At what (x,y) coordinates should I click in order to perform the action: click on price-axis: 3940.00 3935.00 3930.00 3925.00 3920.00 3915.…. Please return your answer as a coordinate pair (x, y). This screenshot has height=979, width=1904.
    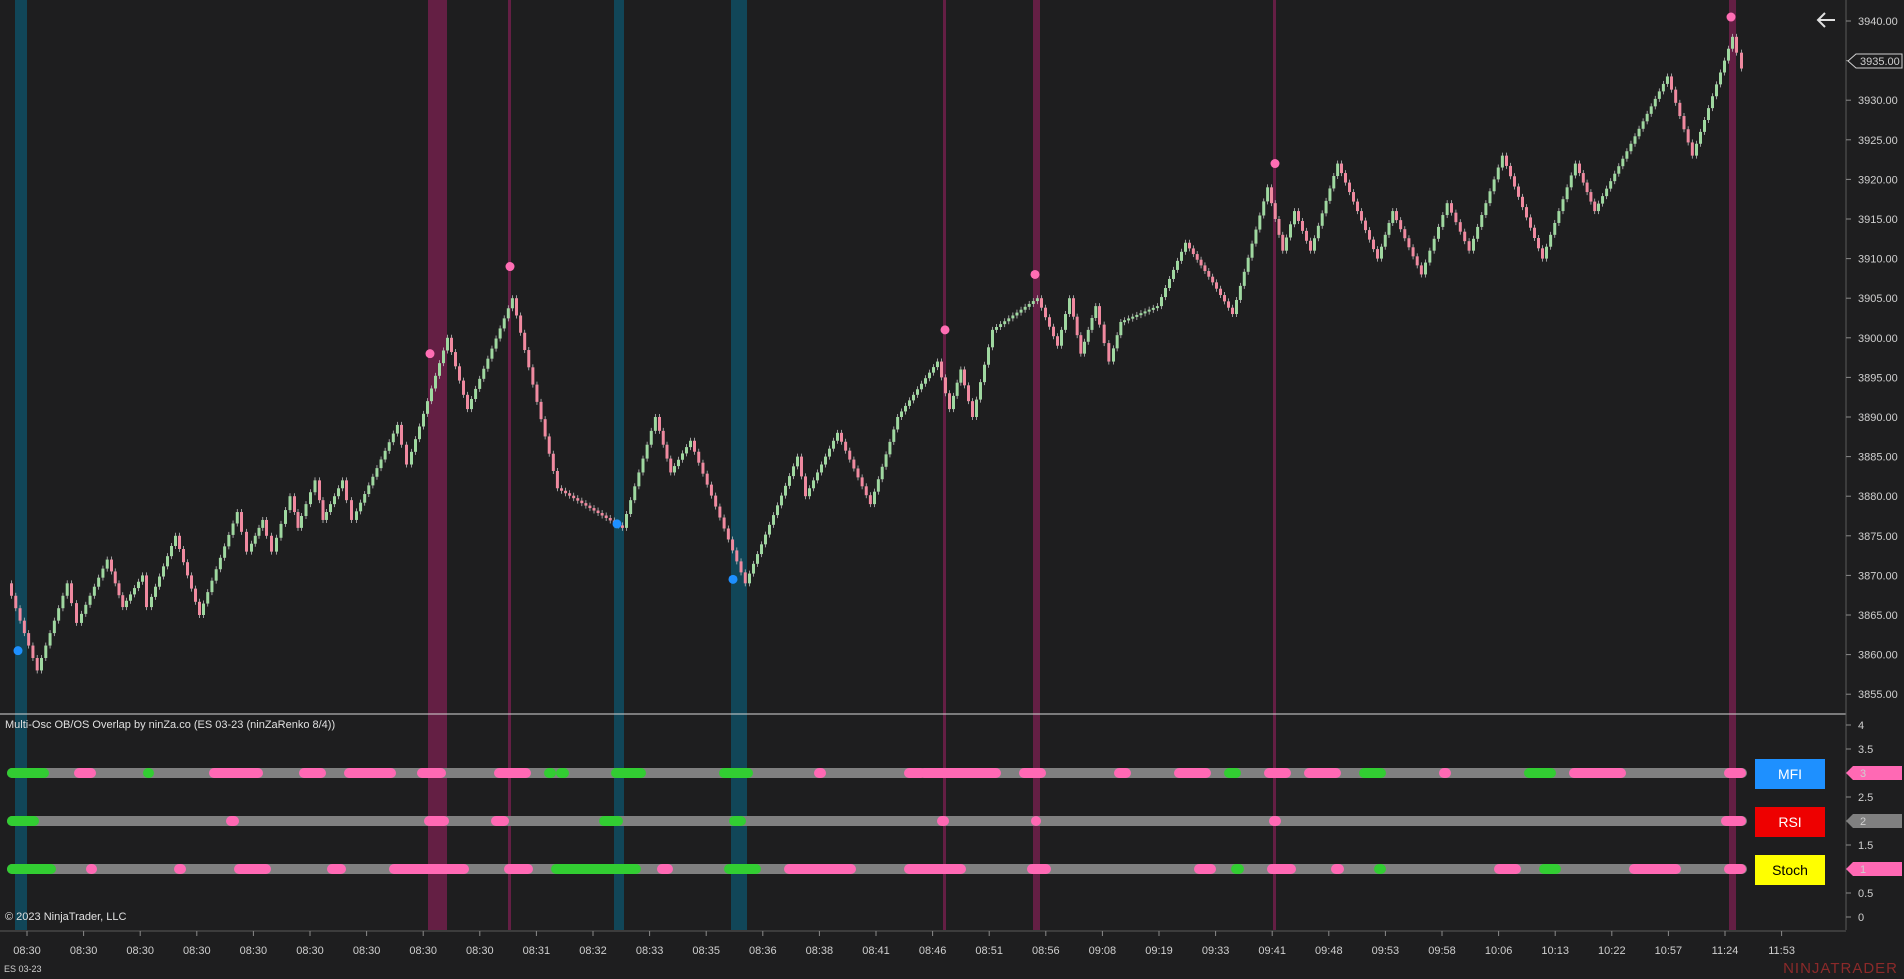
    Looking at the image, I should click on (1872, 358).